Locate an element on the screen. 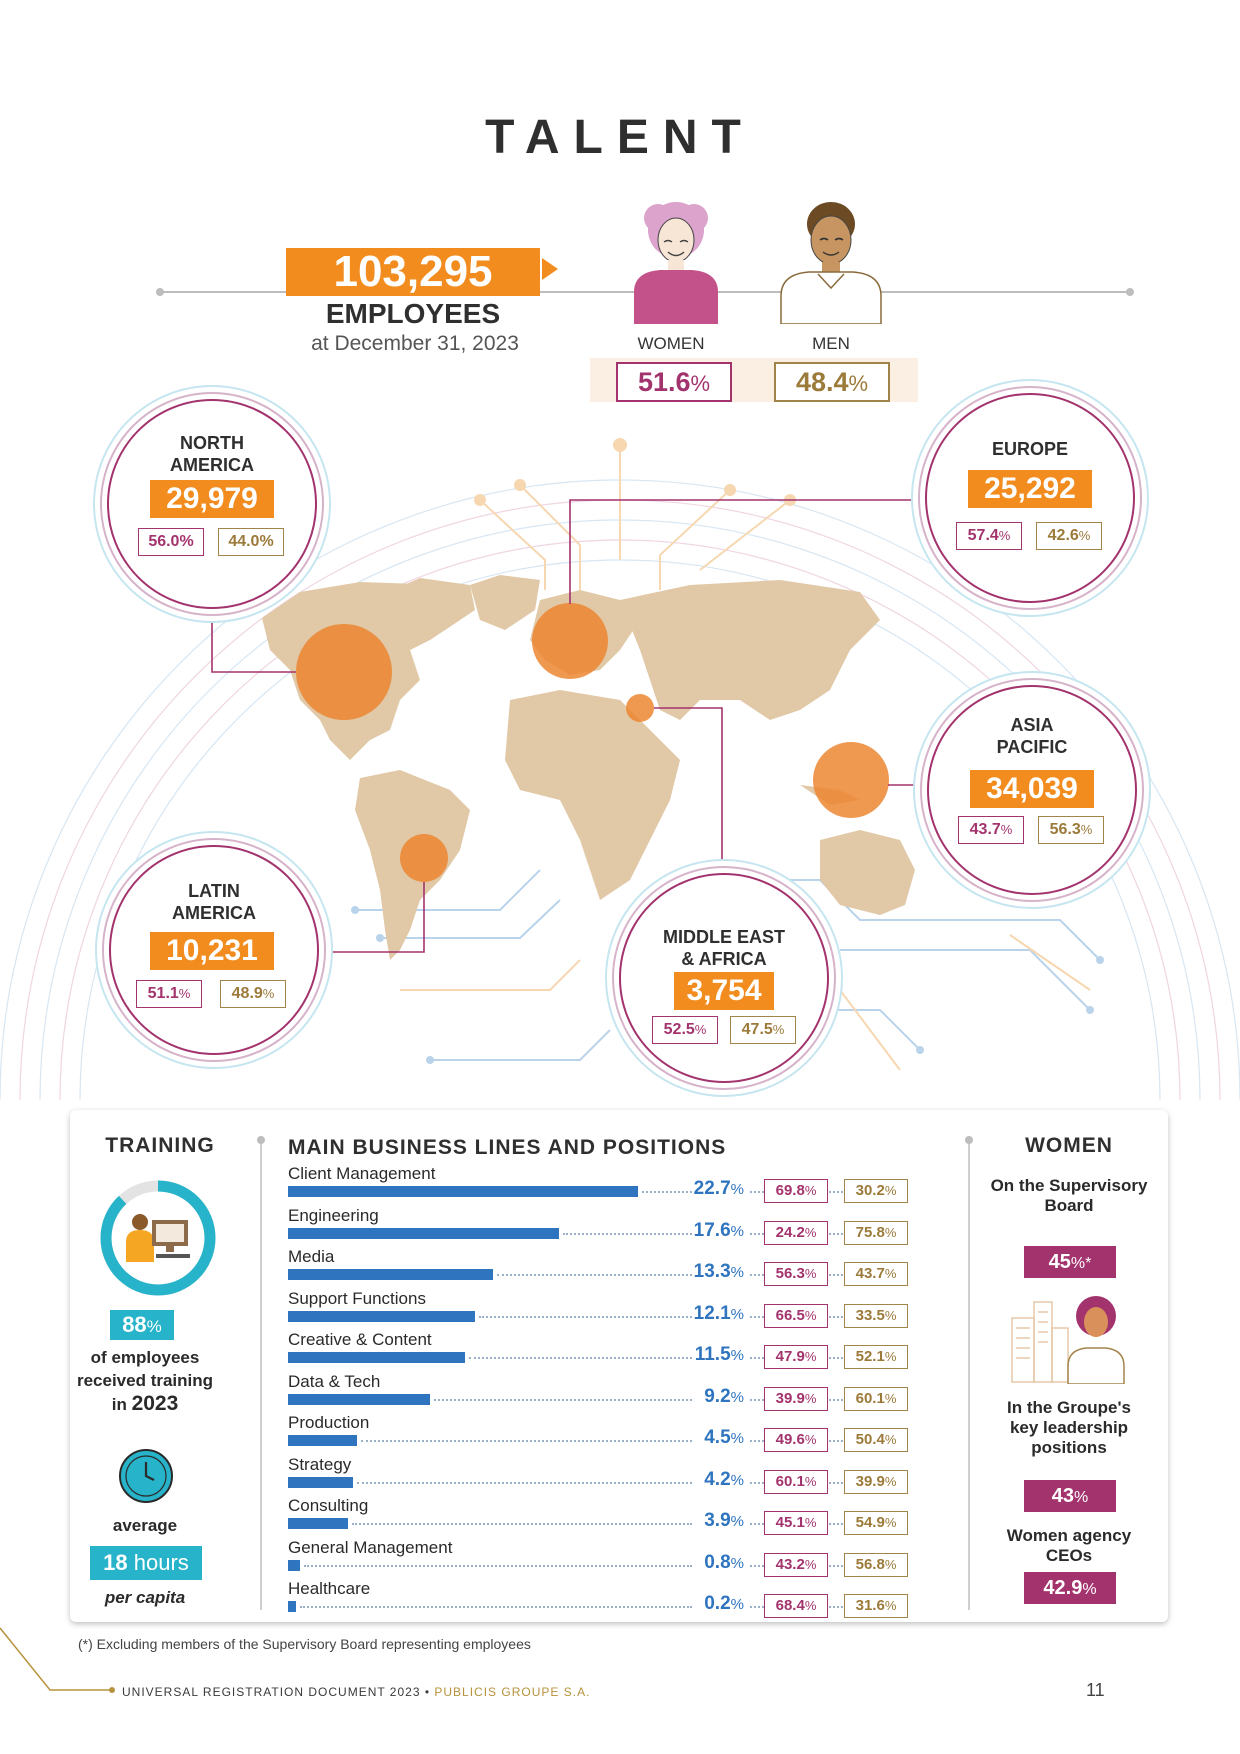 This screenshot has height=1754, width=1240. business-line-men: 33.5% is located at coordinates (876, 1315).